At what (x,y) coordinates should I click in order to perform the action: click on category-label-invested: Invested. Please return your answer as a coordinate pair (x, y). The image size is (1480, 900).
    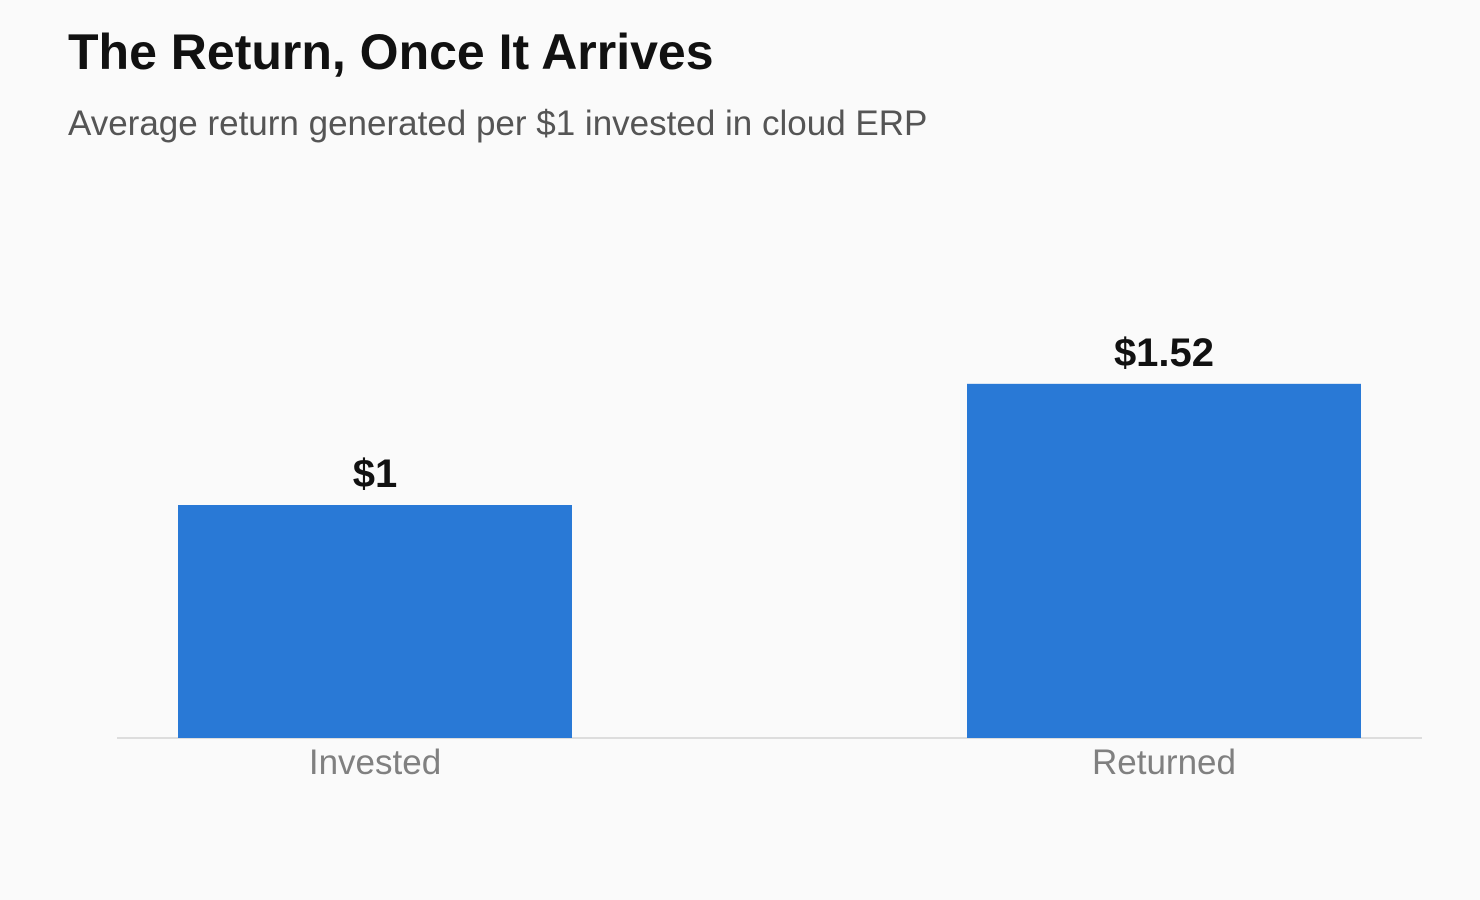
    Looking at the image, I should click on (375, 762).